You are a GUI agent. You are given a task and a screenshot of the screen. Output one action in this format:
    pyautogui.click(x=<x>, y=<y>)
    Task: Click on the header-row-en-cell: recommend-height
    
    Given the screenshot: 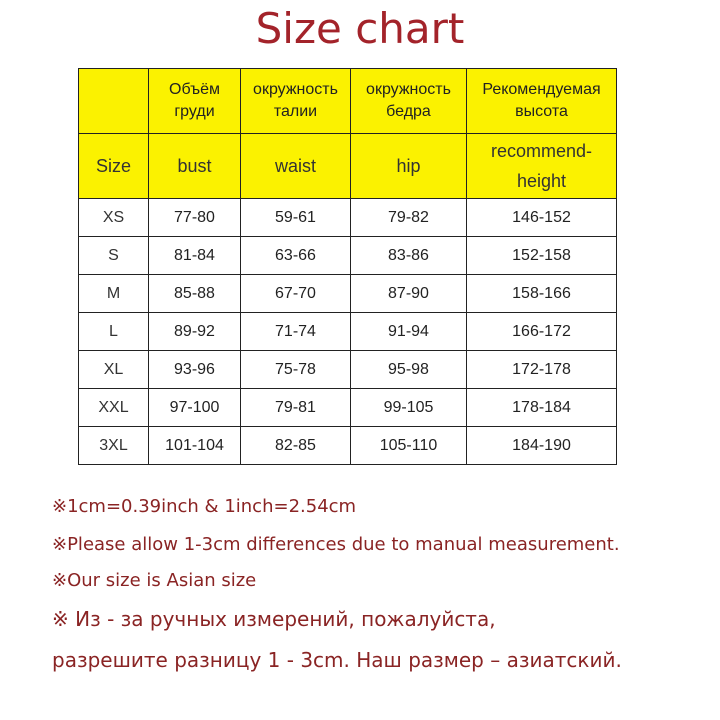 What is the action you would take?
    pyautogui.click(x=541, y=166)
    